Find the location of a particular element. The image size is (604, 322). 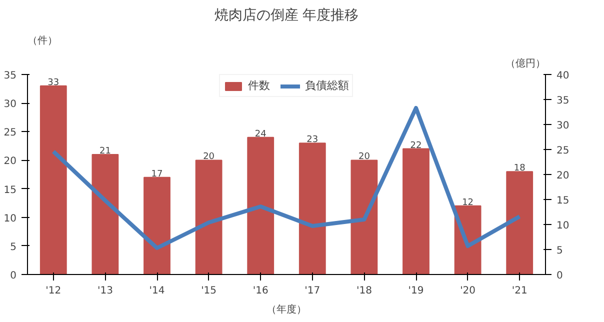

y2-tick-label: 40 is located at coordinates (563, 76).